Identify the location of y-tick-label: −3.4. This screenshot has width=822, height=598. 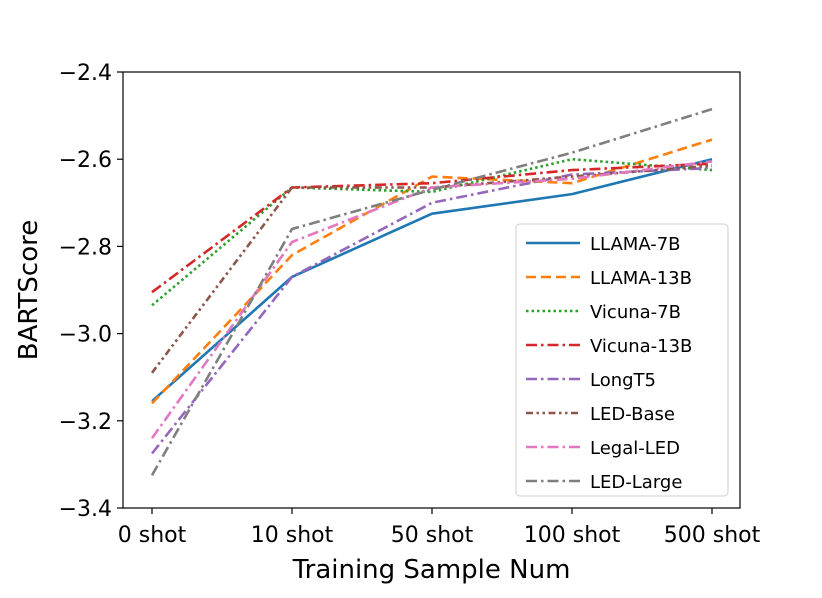
(85, 509).